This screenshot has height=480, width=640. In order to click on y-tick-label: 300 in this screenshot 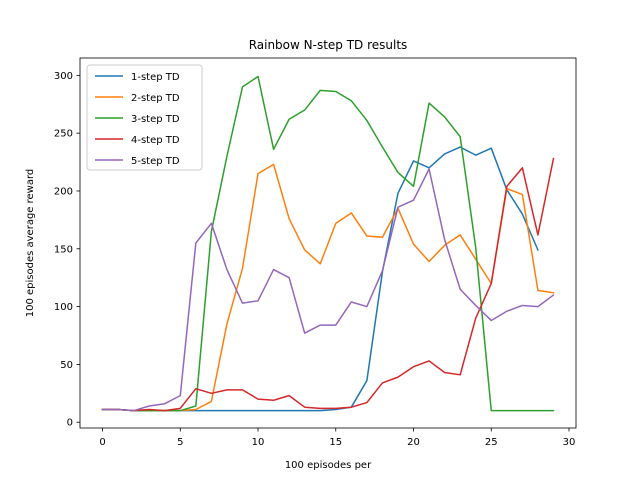, I will do `click(63, 76)`.